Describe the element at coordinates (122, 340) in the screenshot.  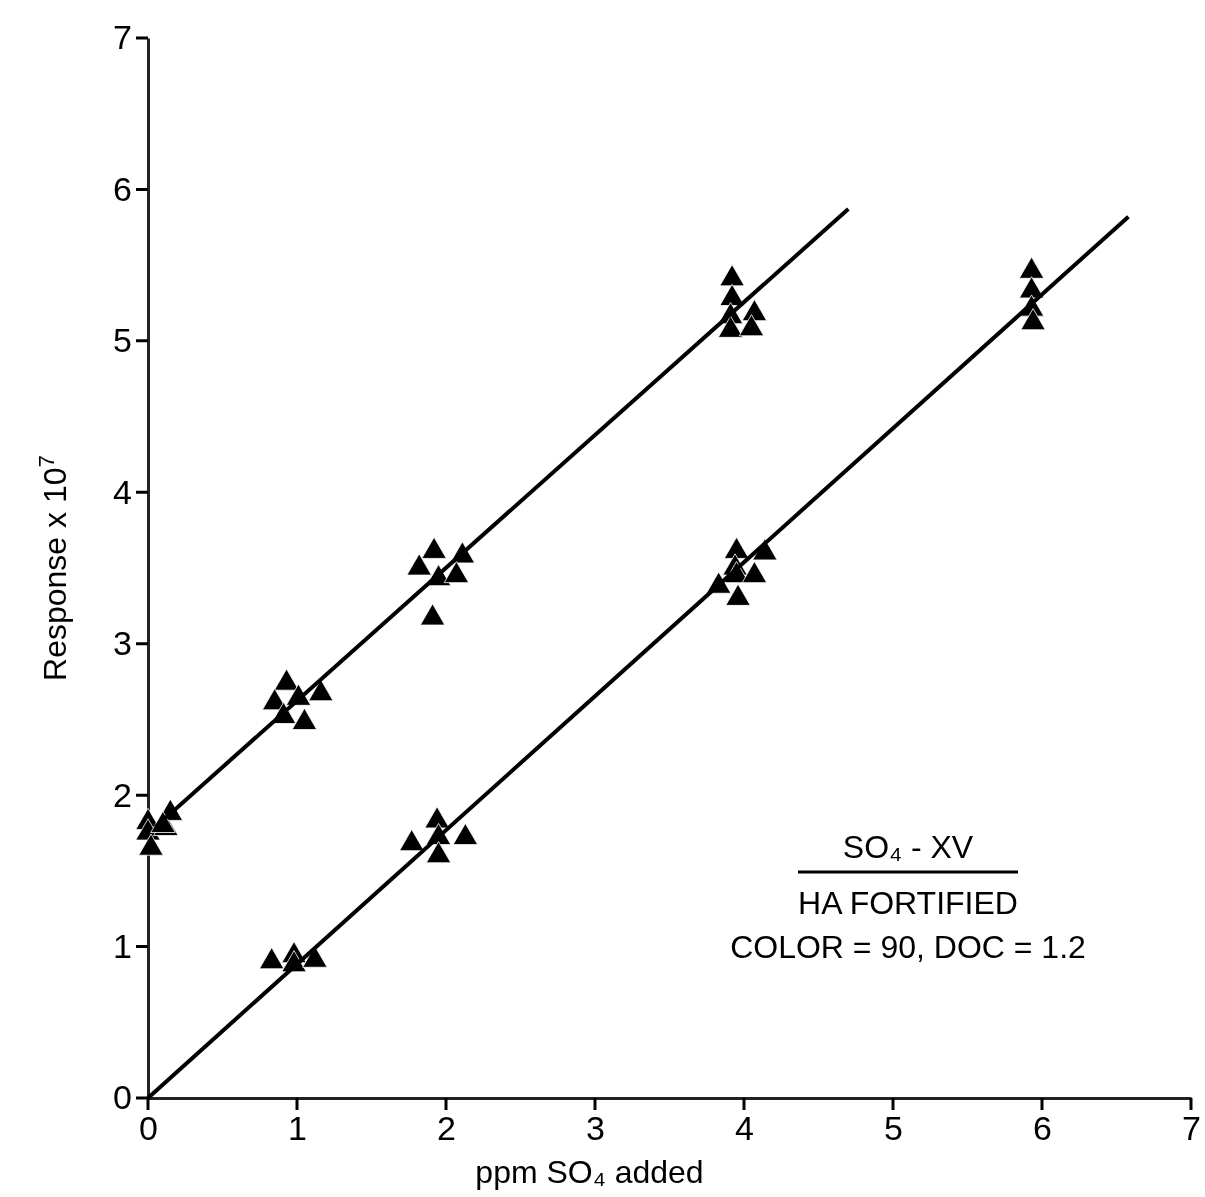
I see `y-tick-label: 5` at that location.